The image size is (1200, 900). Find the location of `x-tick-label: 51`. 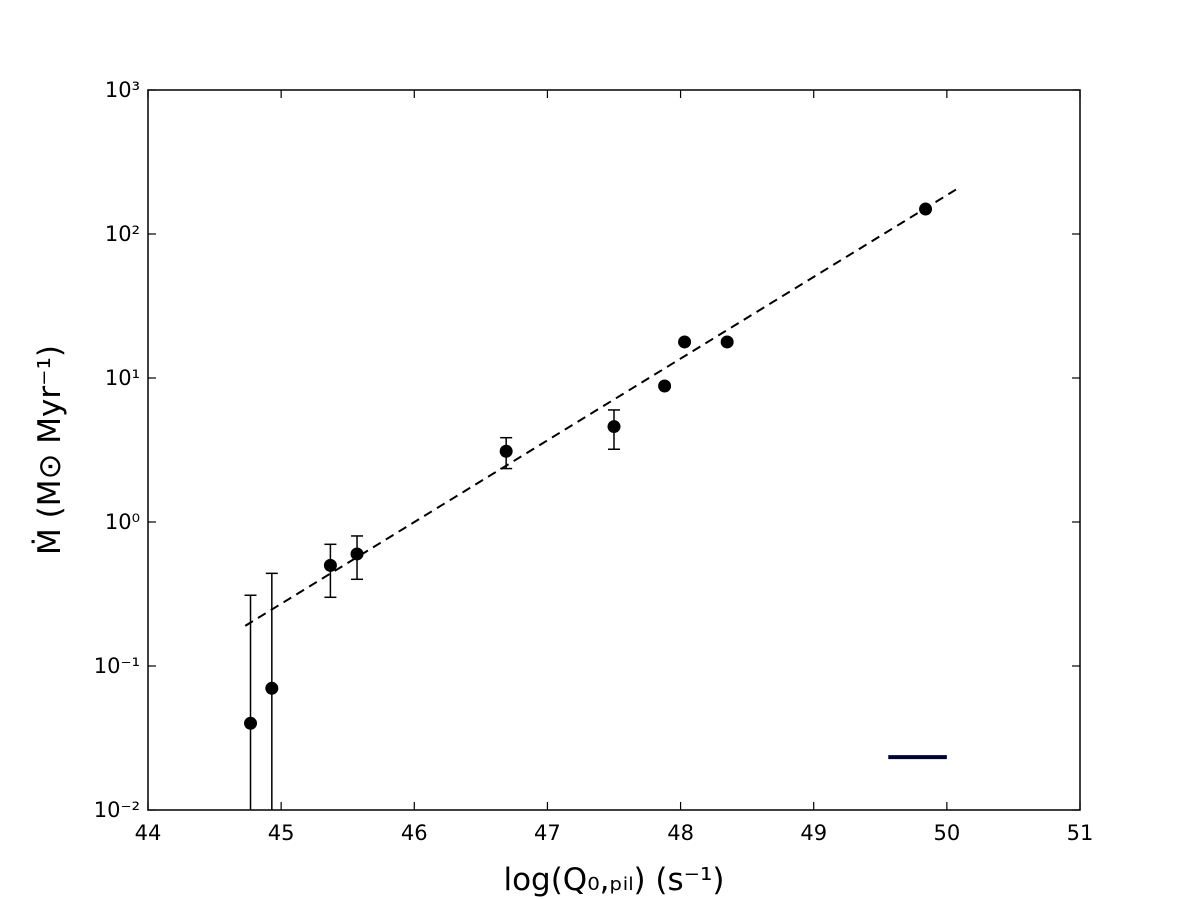

x-tick-label: 51 is located at coordinates (1080, 833).